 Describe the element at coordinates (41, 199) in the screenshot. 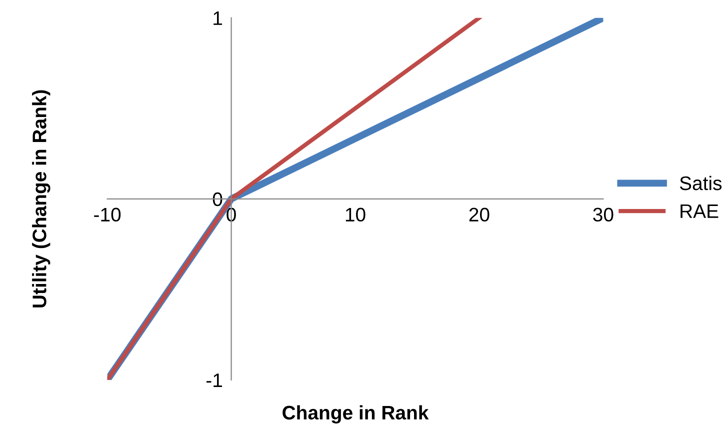

I see `y-axis-title: Utility (Change in Rank)` at that location.